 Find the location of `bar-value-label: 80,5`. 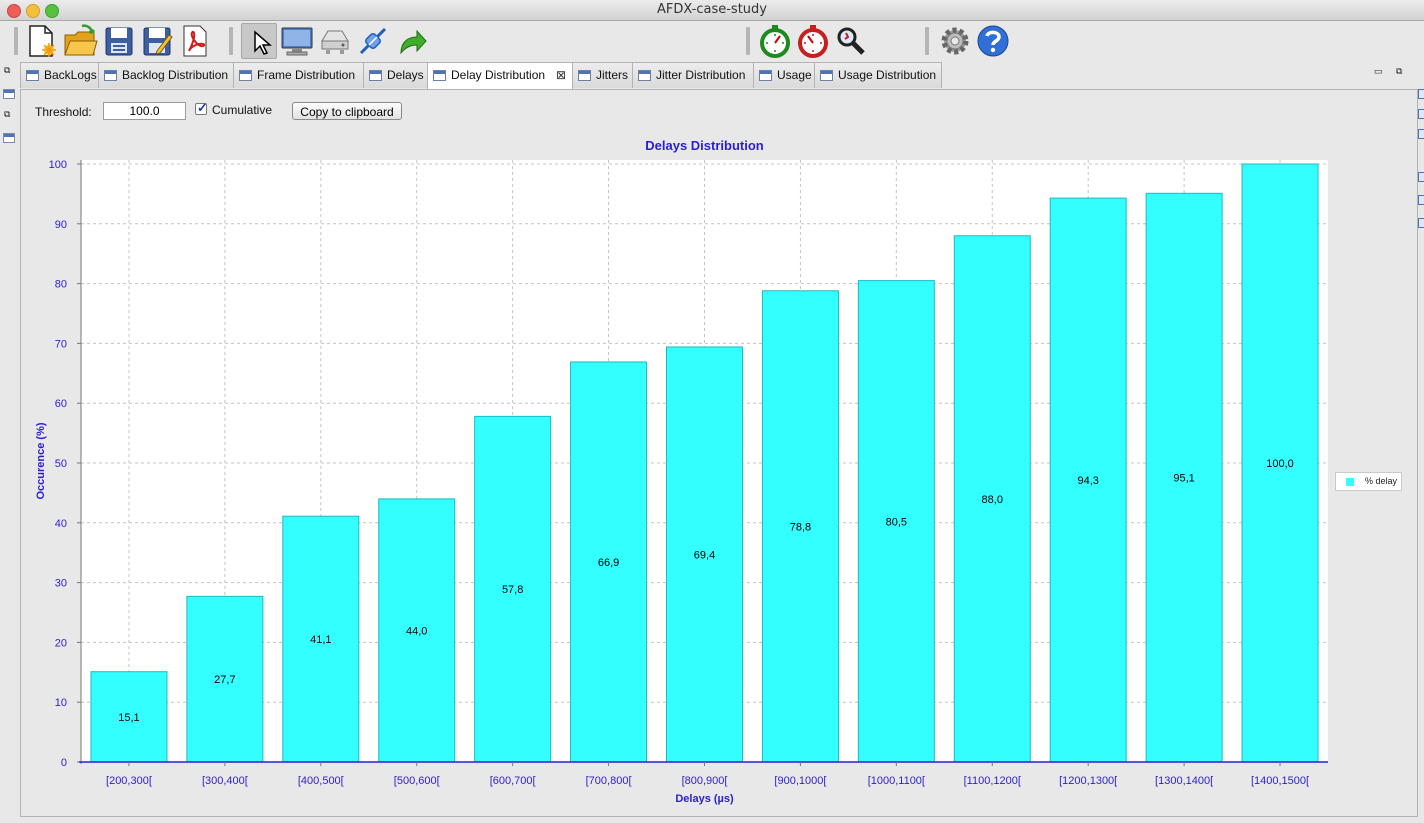

bar-value-label: 80,5 is located at coordinates (896, 522).